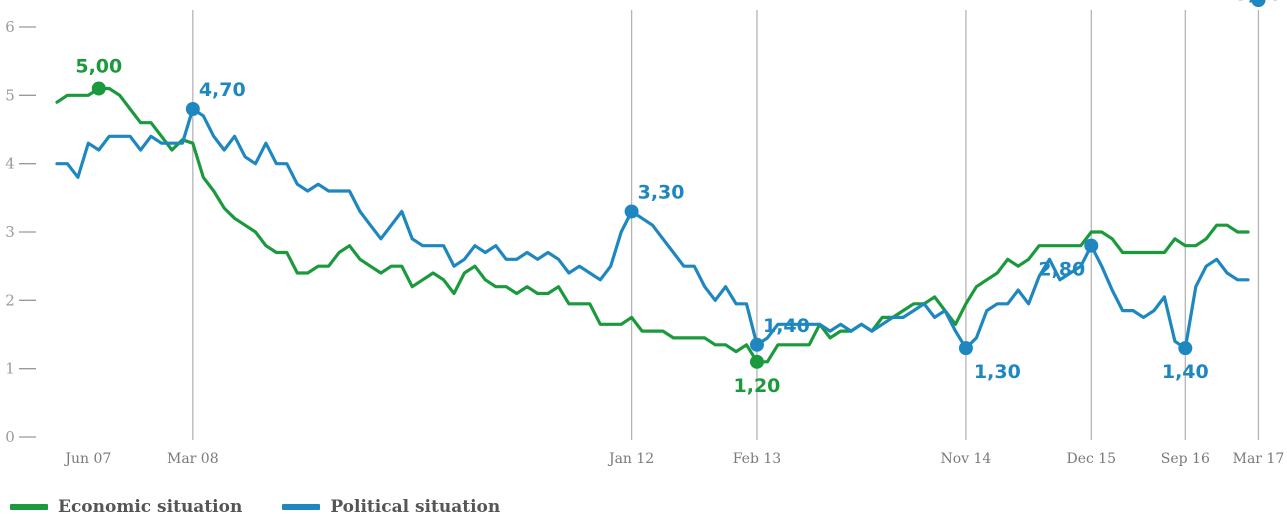 This screenshot has width=1287, height=517. Describe the element at coordinates (29, 507) in the screenshot. I see `legend-swatch-economic` at that location.